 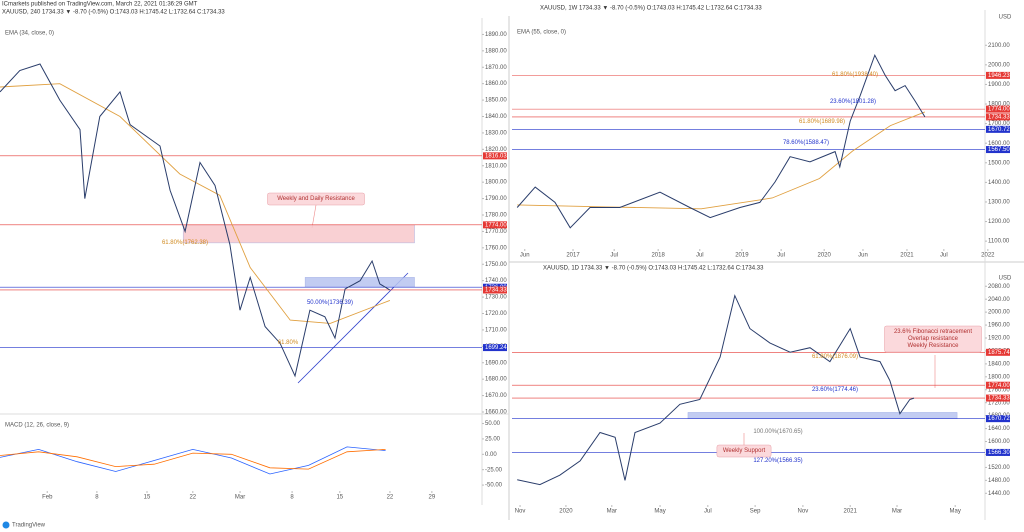 What do you see at coordinates (541, 33) in the screenshot?
I see `indicator-label: EMA (55, close, 0)` at bounding box center [541, 33].